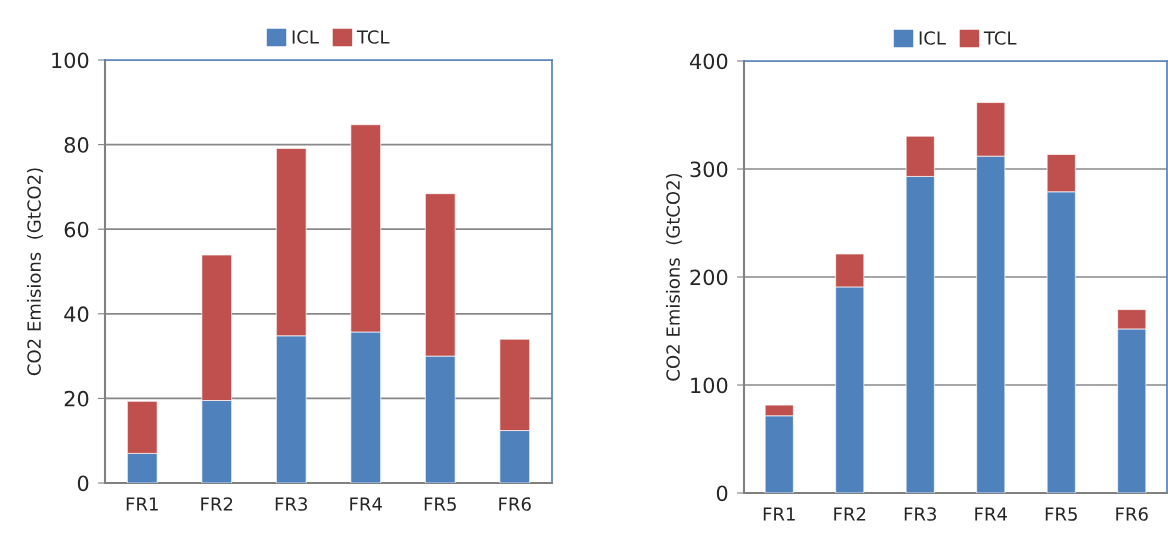  What do you see at coordinates (76, 314) in the screenshot?
I see `y-tick-label: 40` at bounding box center [76, 314].